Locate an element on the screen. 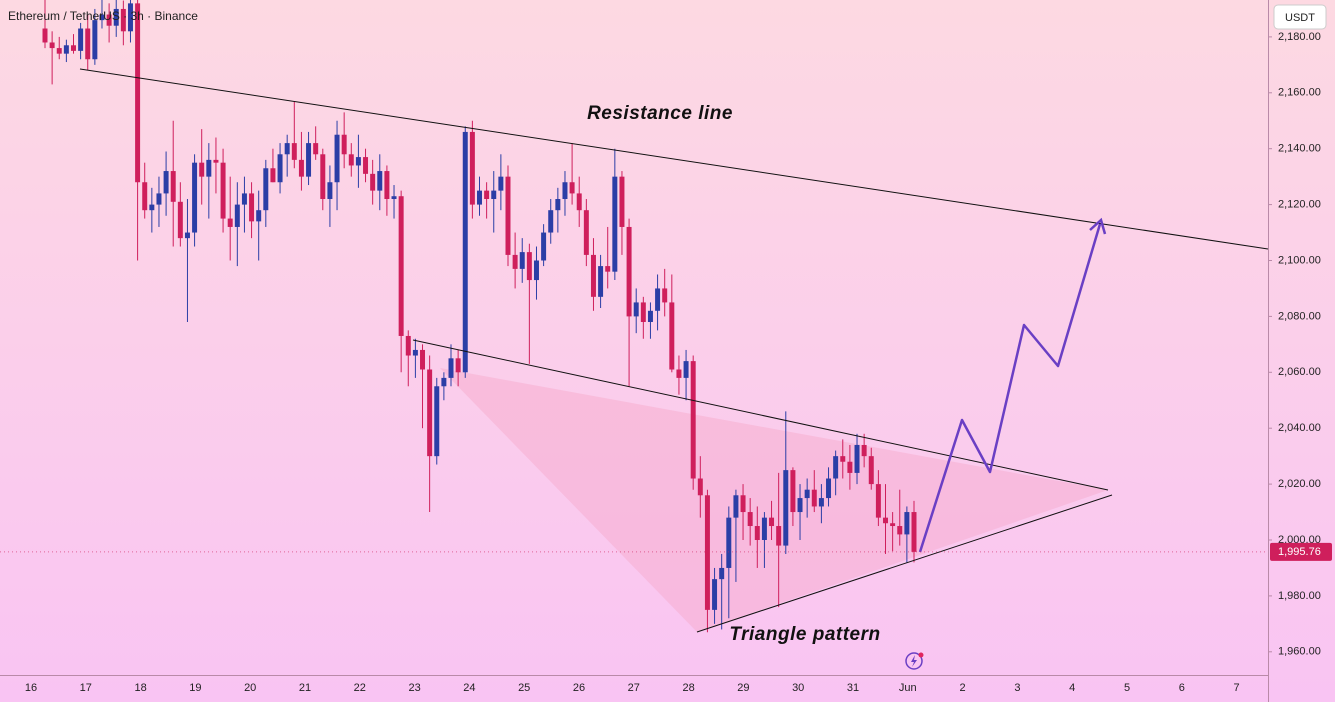 Image resolution: width=1335 pixels, height=702 pixels. x-tick-label: 30 is located at coordinates (798, 688).